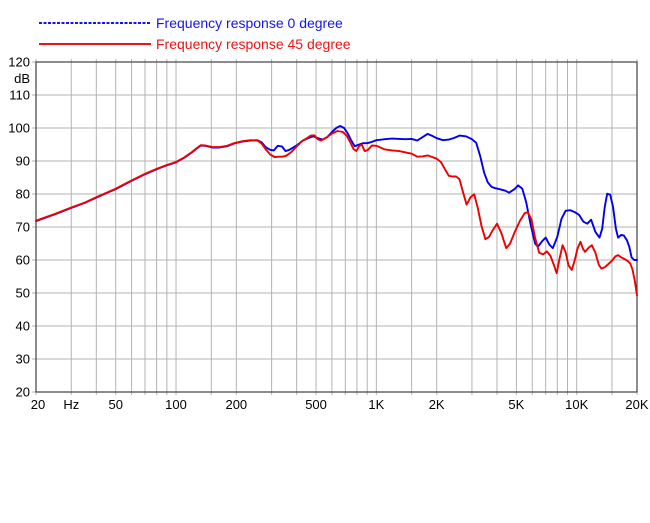 This screenshot has width=650, height=523. I want to click on y-tick-label: 120, so click(19, 62).